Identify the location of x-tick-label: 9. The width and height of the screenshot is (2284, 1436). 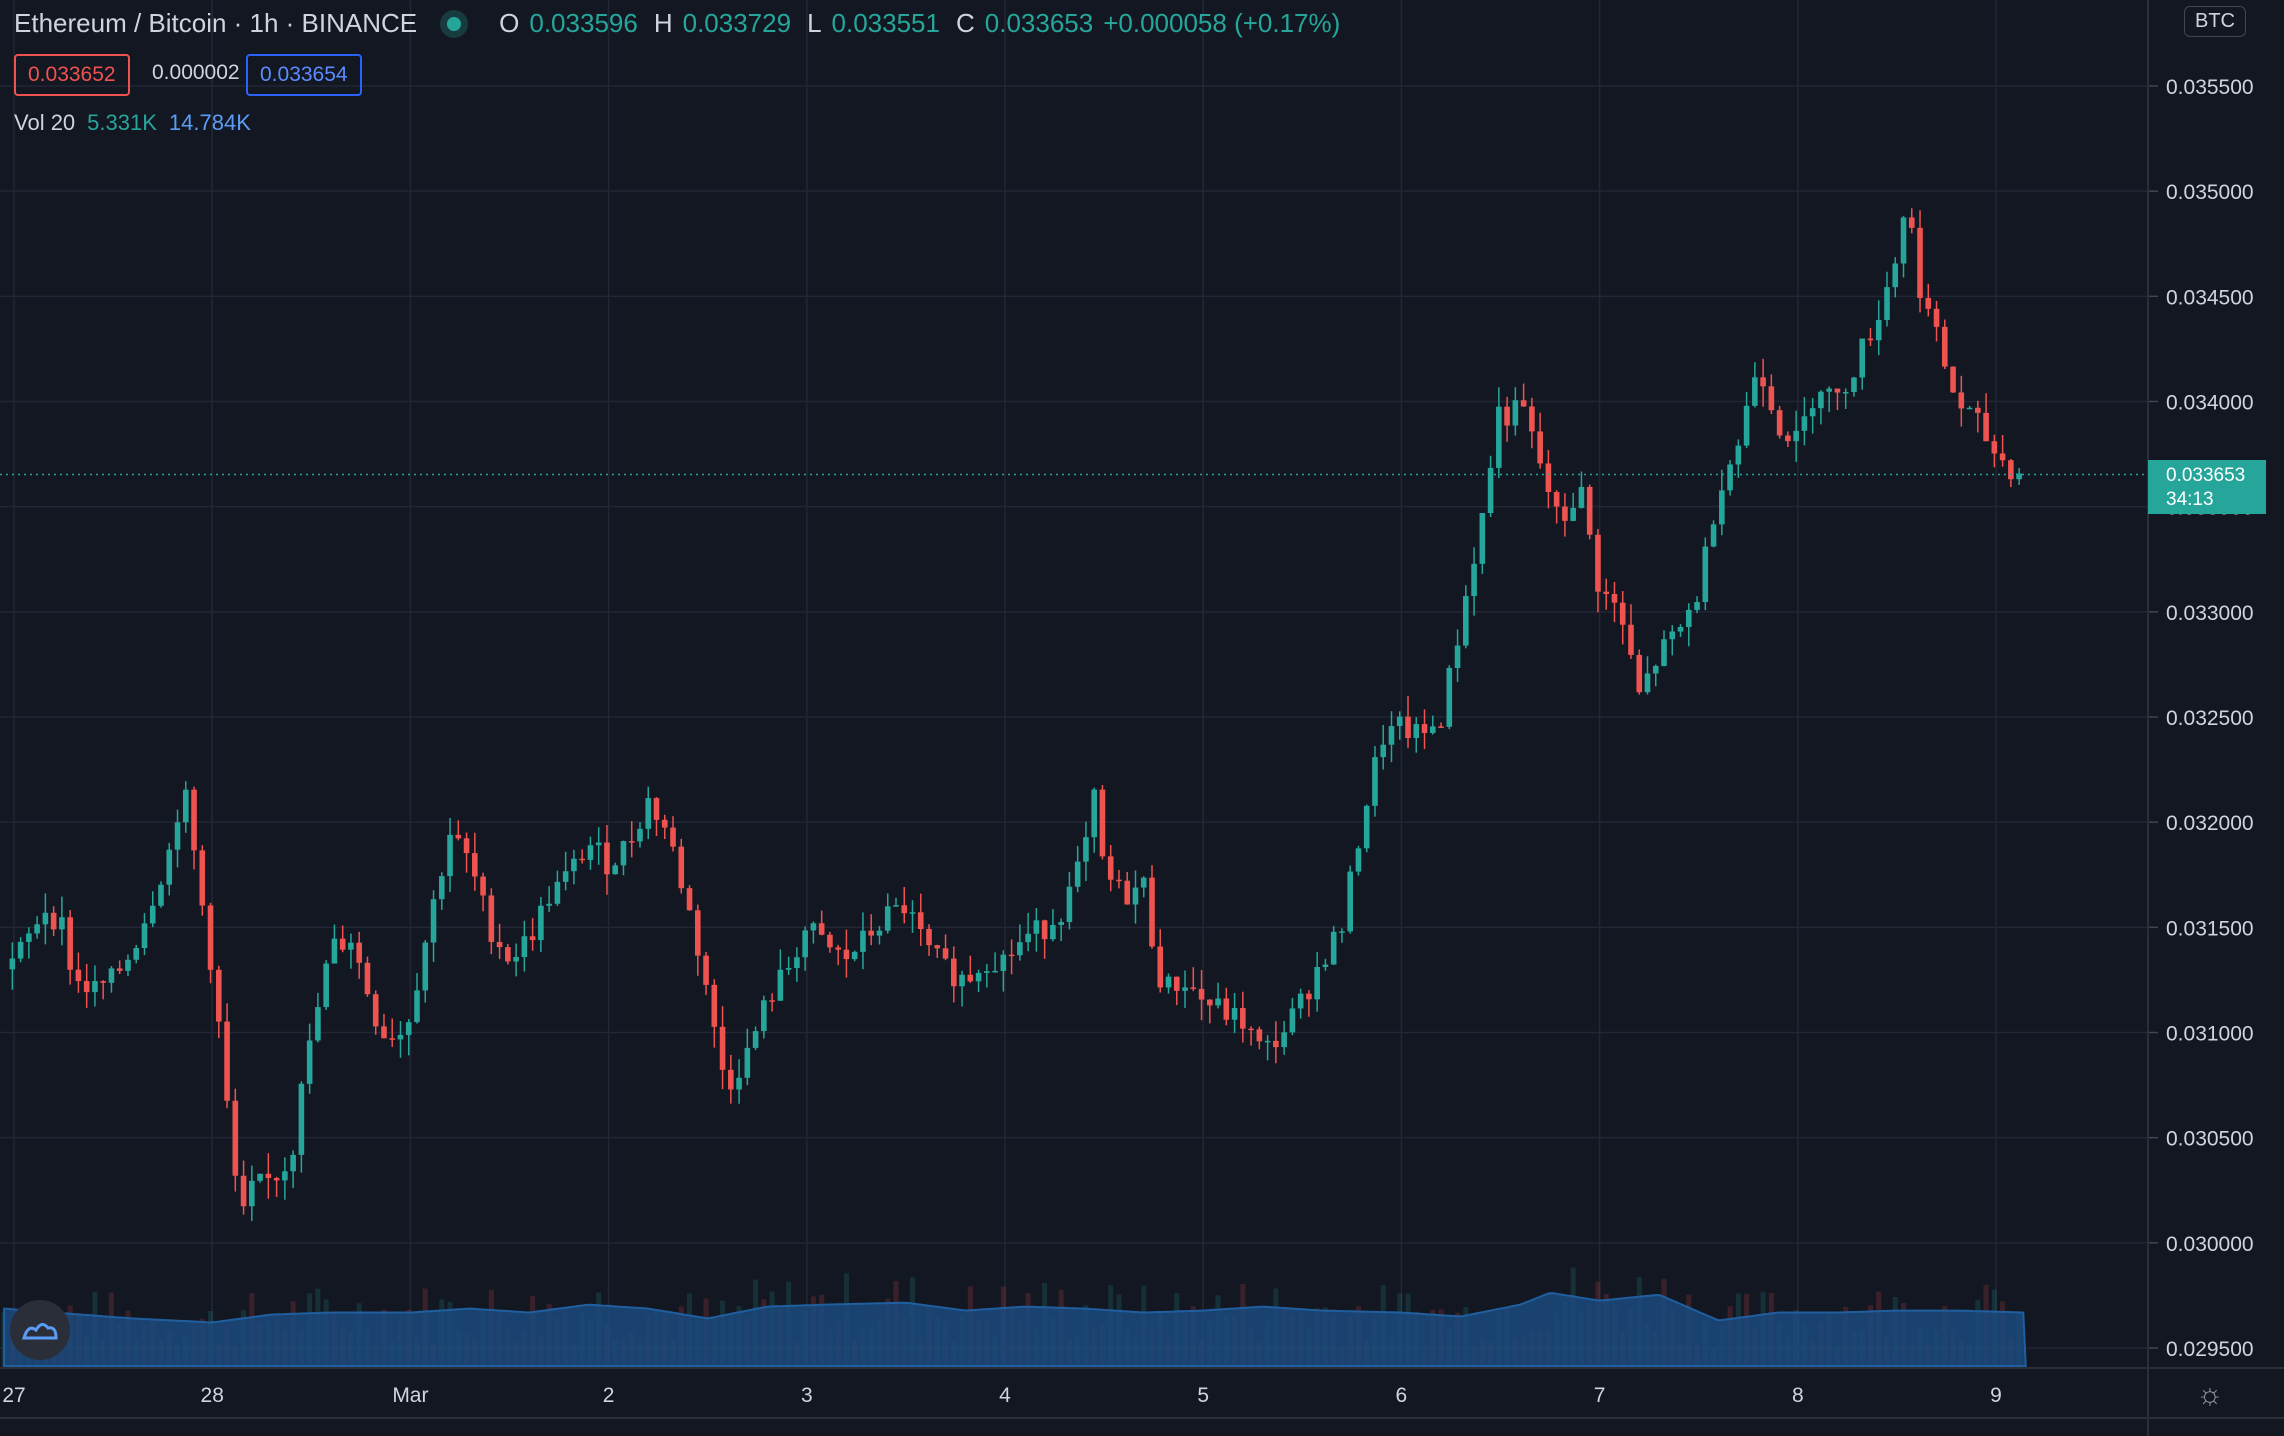
(1996, 1395).